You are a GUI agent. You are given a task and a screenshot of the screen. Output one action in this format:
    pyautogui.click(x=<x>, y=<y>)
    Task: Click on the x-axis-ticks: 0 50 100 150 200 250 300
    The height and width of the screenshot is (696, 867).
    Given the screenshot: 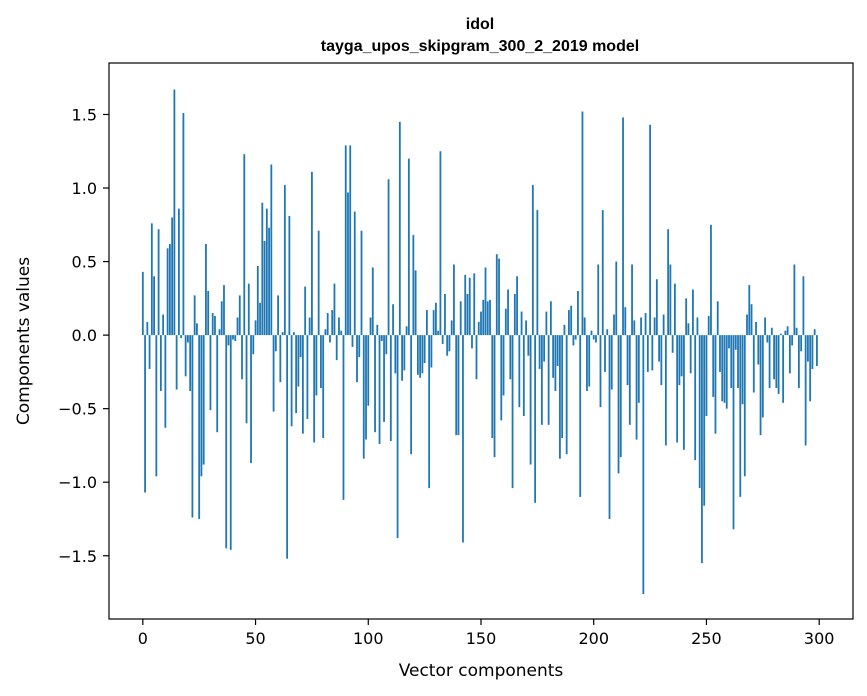 What is the action you would take?
    pyautogui.click(x=486, y=633)
    